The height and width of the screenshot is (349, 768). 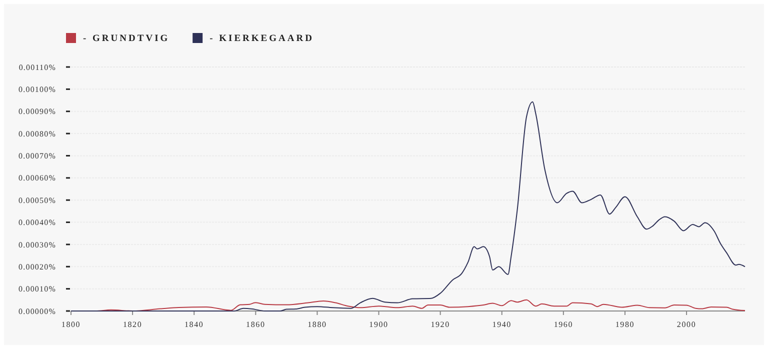 What do you see at coordinates (71, 324) in the screenshot?
I see `x-tick-label: 1800` at bounding box center [71, 324].